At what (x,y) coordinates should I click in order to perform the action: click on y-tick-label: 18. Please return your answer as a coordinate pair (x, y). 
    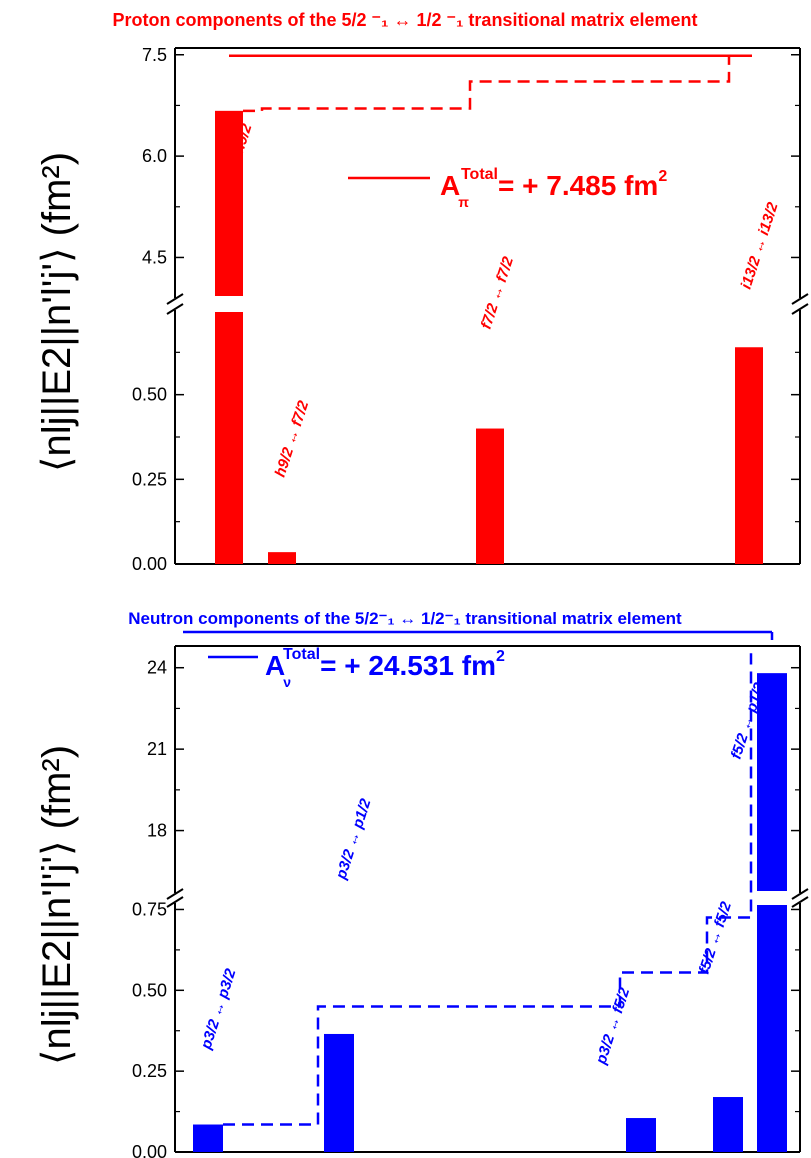
    Looking at the image, I should click on (157, 831).